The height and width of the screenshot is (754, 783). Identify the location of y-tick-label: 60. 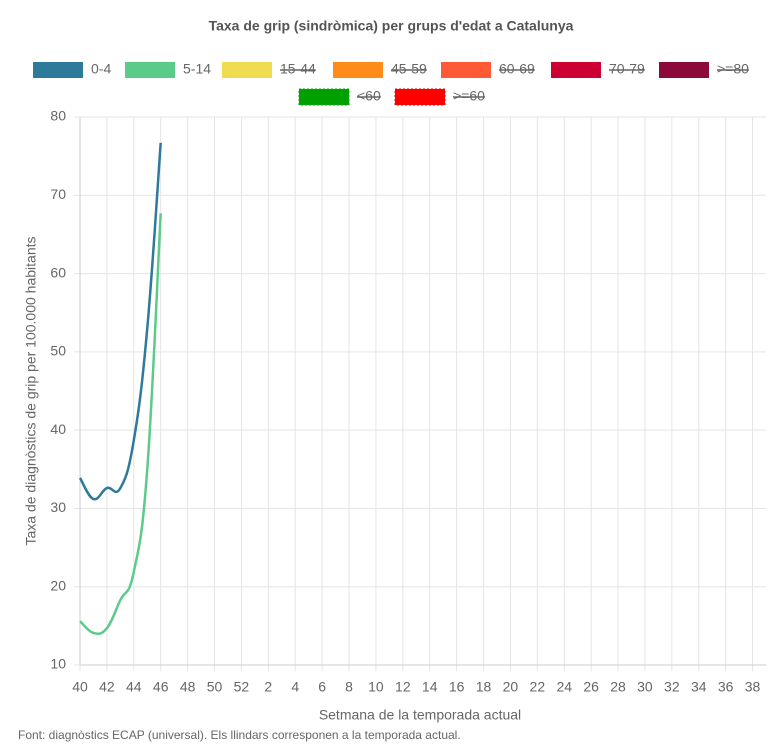
(58, 272).